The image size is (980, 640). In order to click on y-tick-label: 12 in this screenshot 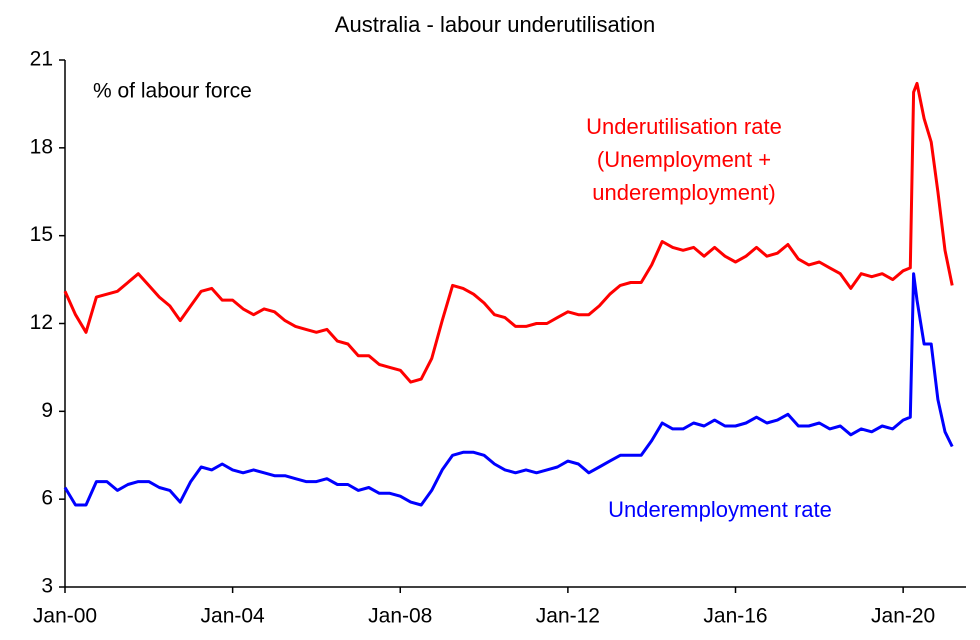, I will do `click(41, 322)`.